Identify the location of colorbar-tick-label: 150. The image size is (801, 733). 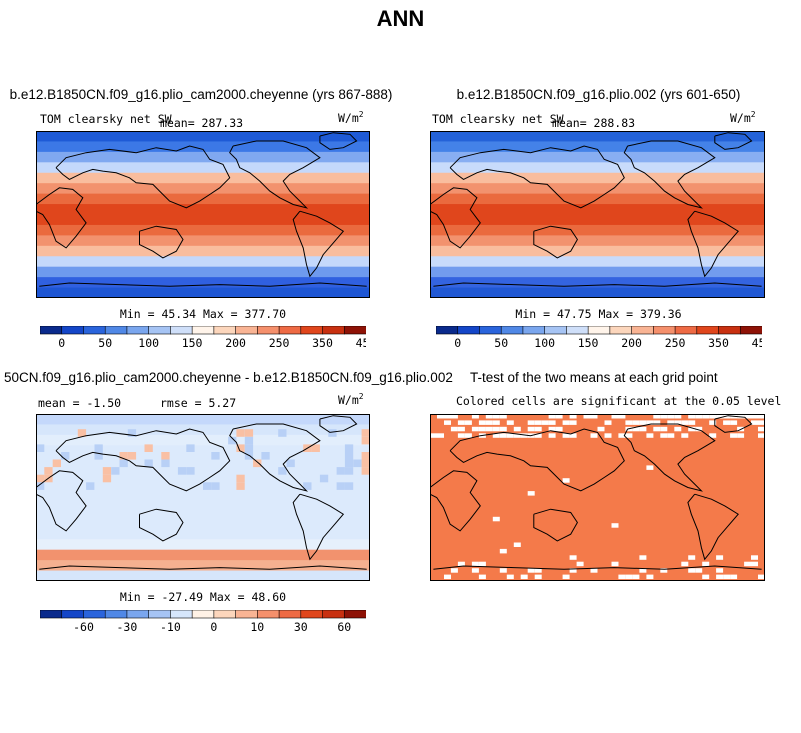
(192, 343).